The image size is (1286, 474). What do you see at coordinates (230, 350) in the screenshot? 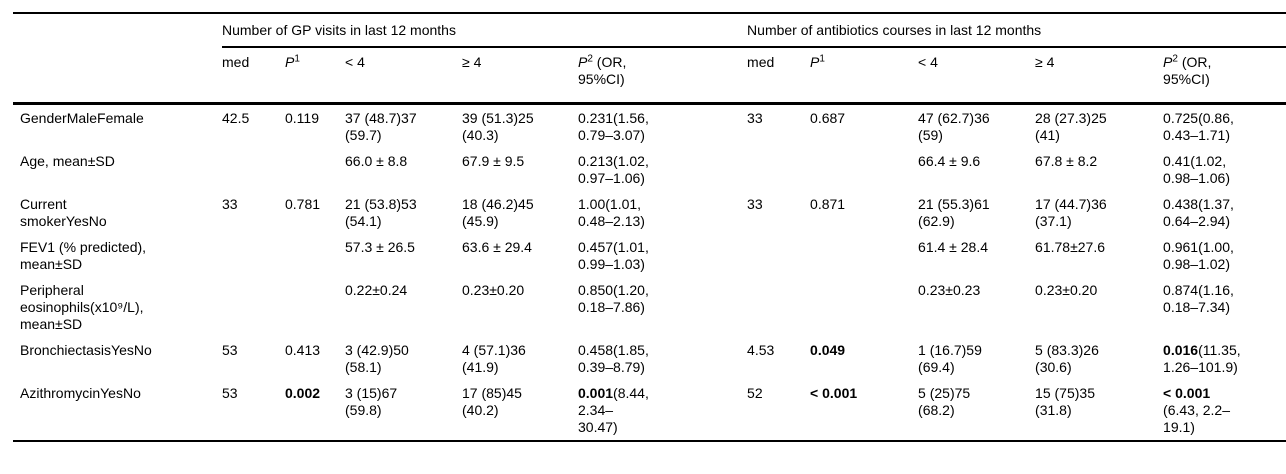
I see `cell-text: 53` at bounding box center [230, 350].